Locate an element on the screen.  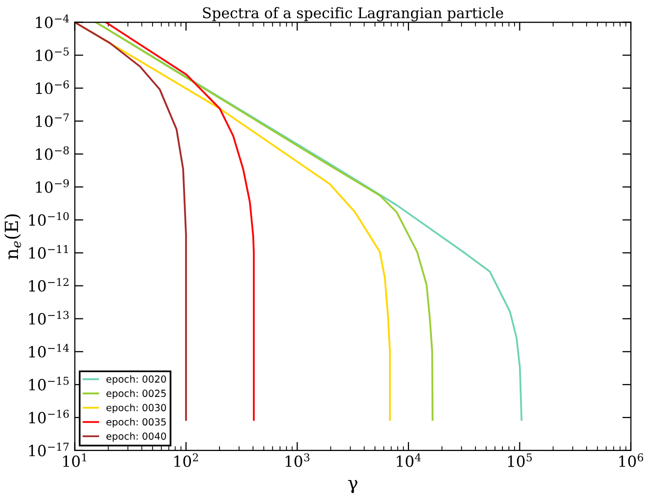
y-tick-label: 10$^{−7}$ is located at coordinates (52, 120).